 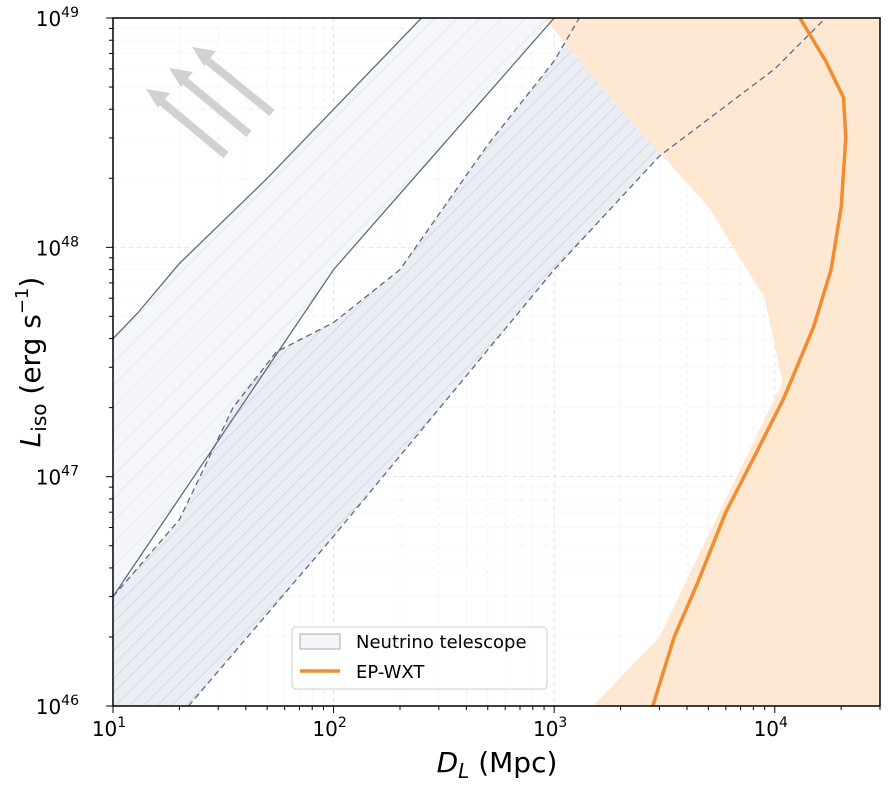 I want to click on y-tick-label: 1046, so click(x=57, y=706).